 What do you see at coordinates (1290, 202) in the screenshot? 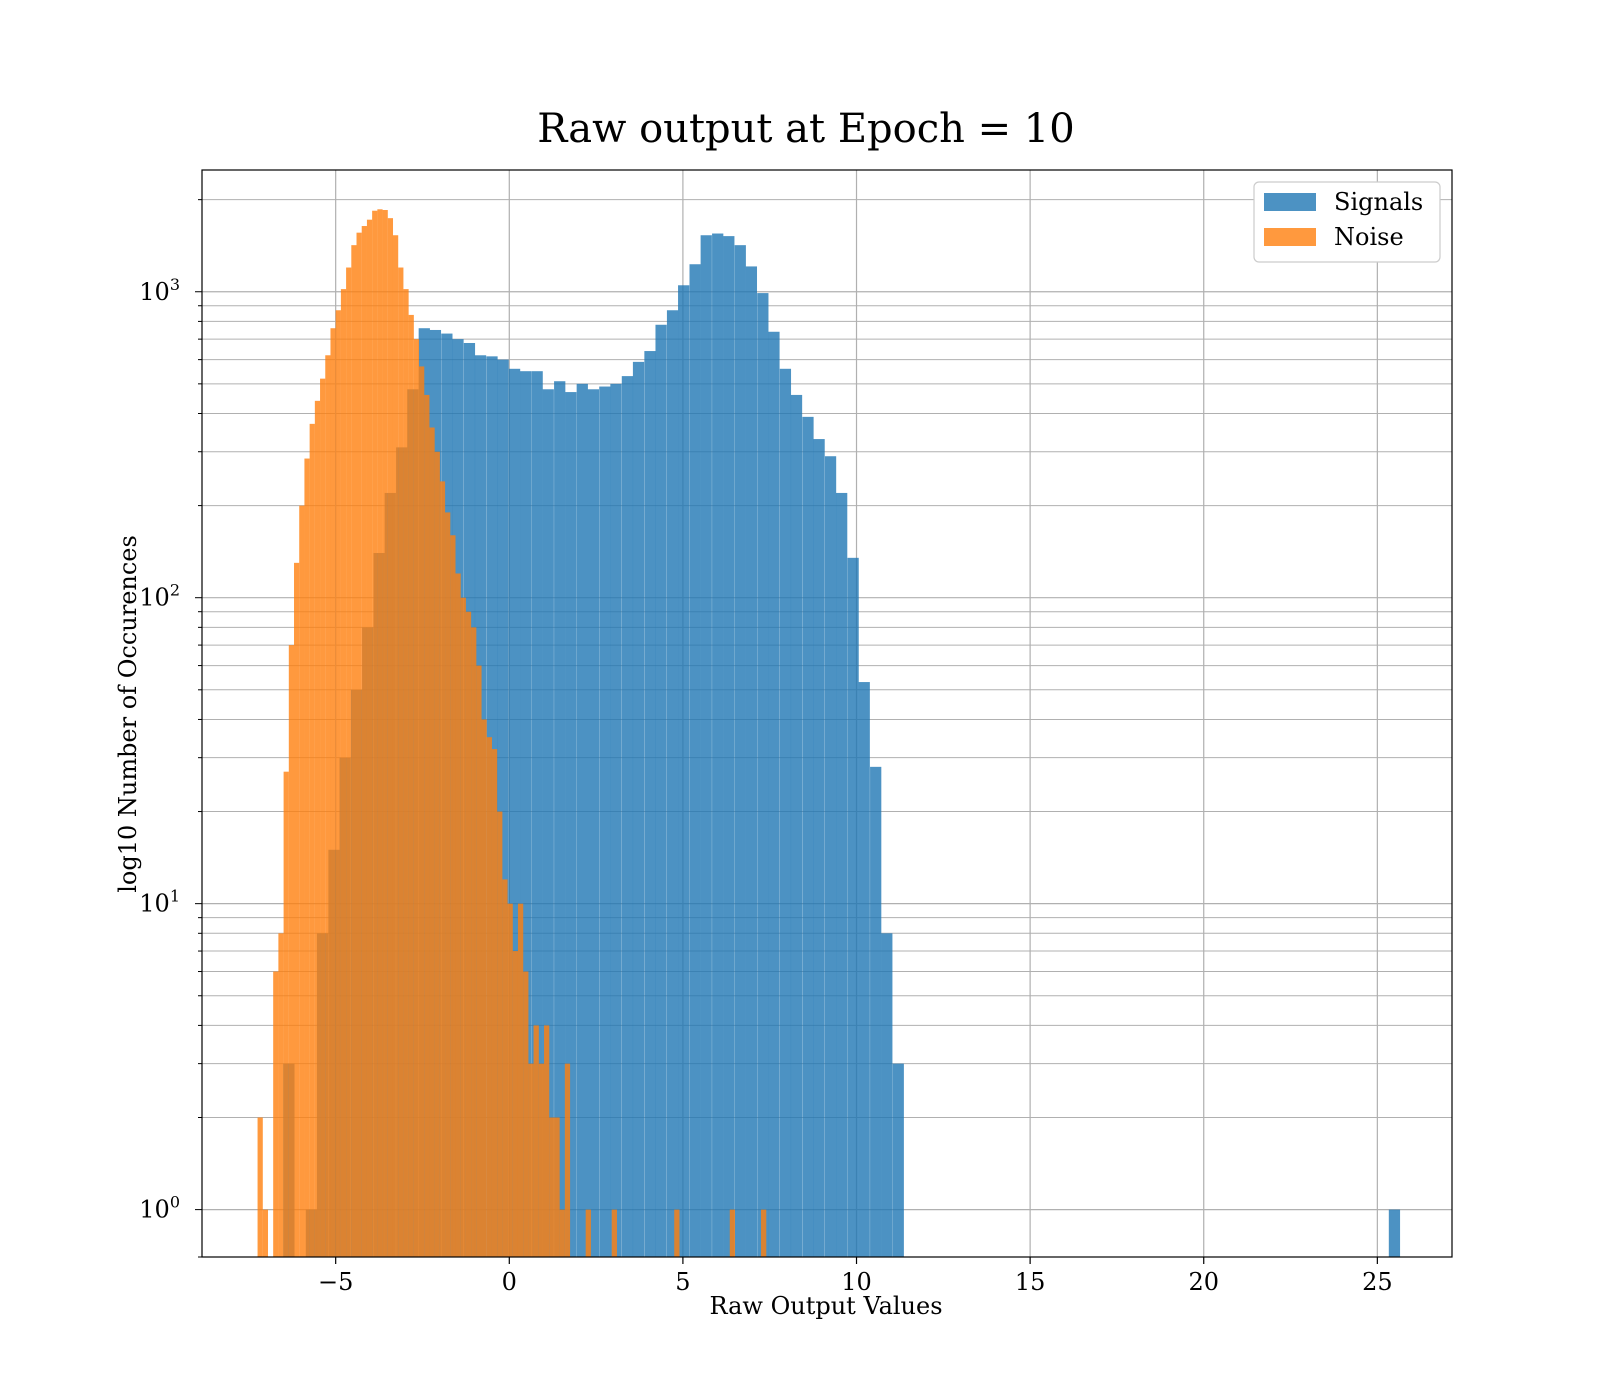
I see `legend-swatch-signals` at bounding box center [1290, 202].